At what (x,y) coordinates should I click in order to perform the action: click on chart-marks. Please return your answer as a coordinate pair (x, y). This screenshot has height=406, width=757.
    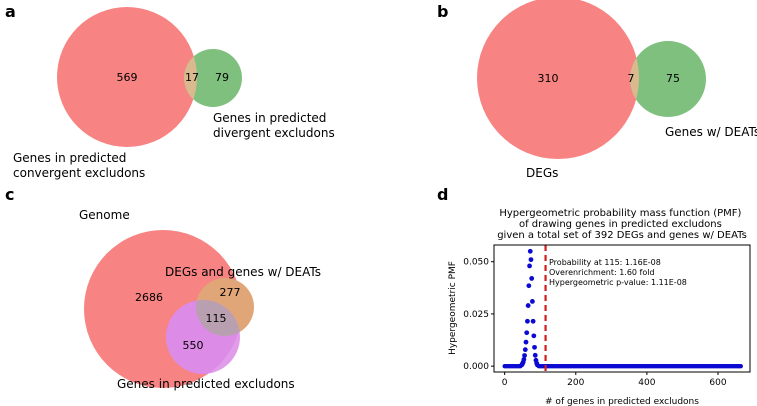
    Looking at the image, I should click on (622, 308).